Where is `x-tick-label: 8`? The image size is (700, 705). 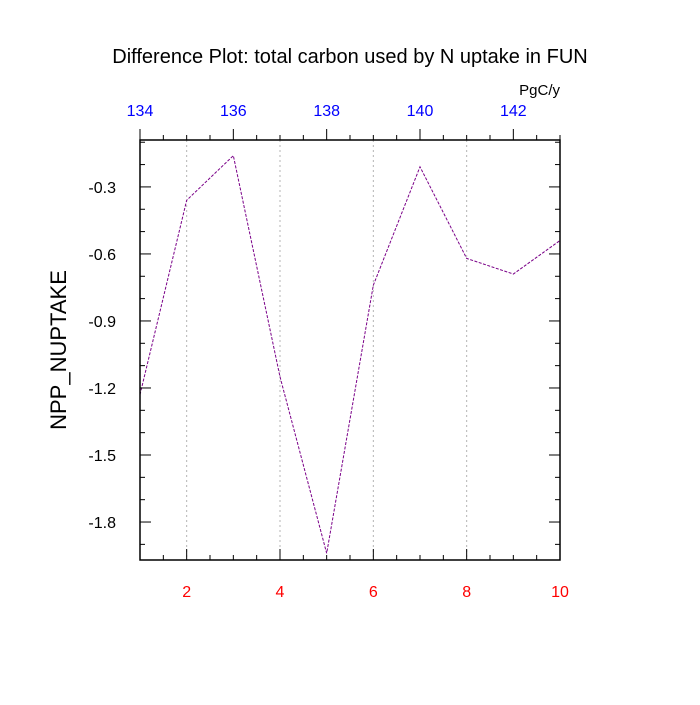 x-tick-label: 8 is located at coordinates (466, 592).